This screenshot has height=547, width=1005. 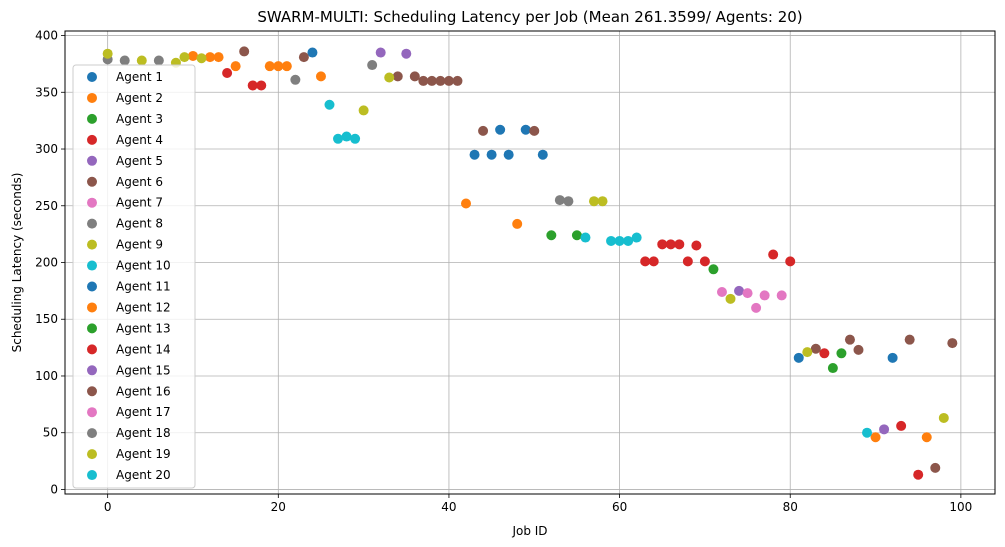 What do you see at coordinates (143, 454) in the screenshot?
I see `legend-entry-label: Agent 19` at bounding box center [143, 454].